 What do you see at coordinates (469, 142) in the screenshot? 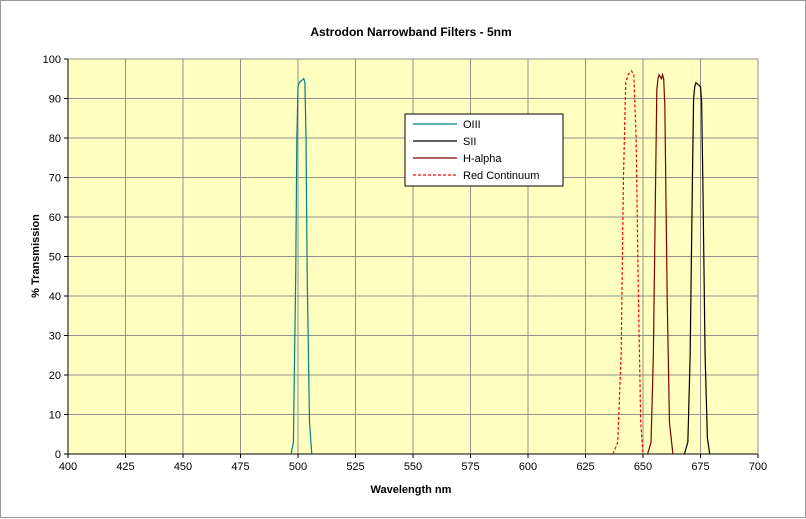
I see `legend-label: SII` at bounding box center [469, 142].